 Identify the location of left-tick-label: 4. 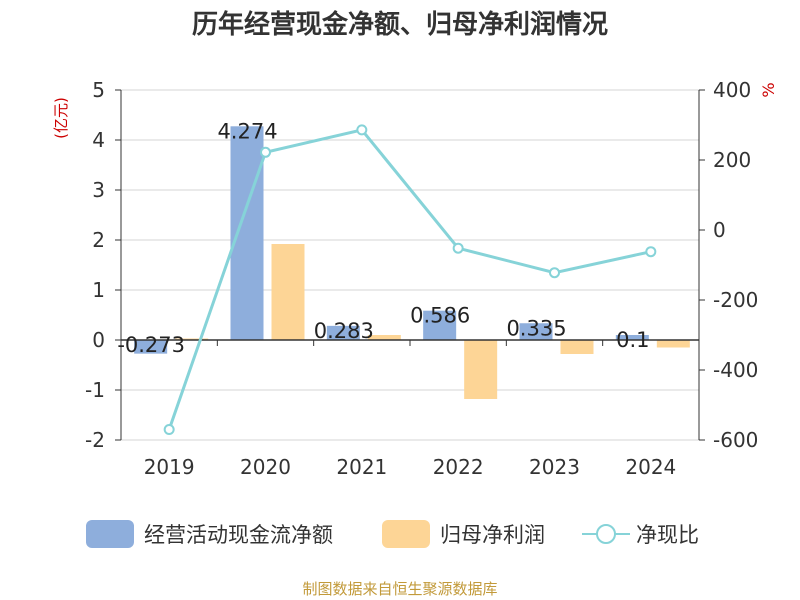
(98, 140).